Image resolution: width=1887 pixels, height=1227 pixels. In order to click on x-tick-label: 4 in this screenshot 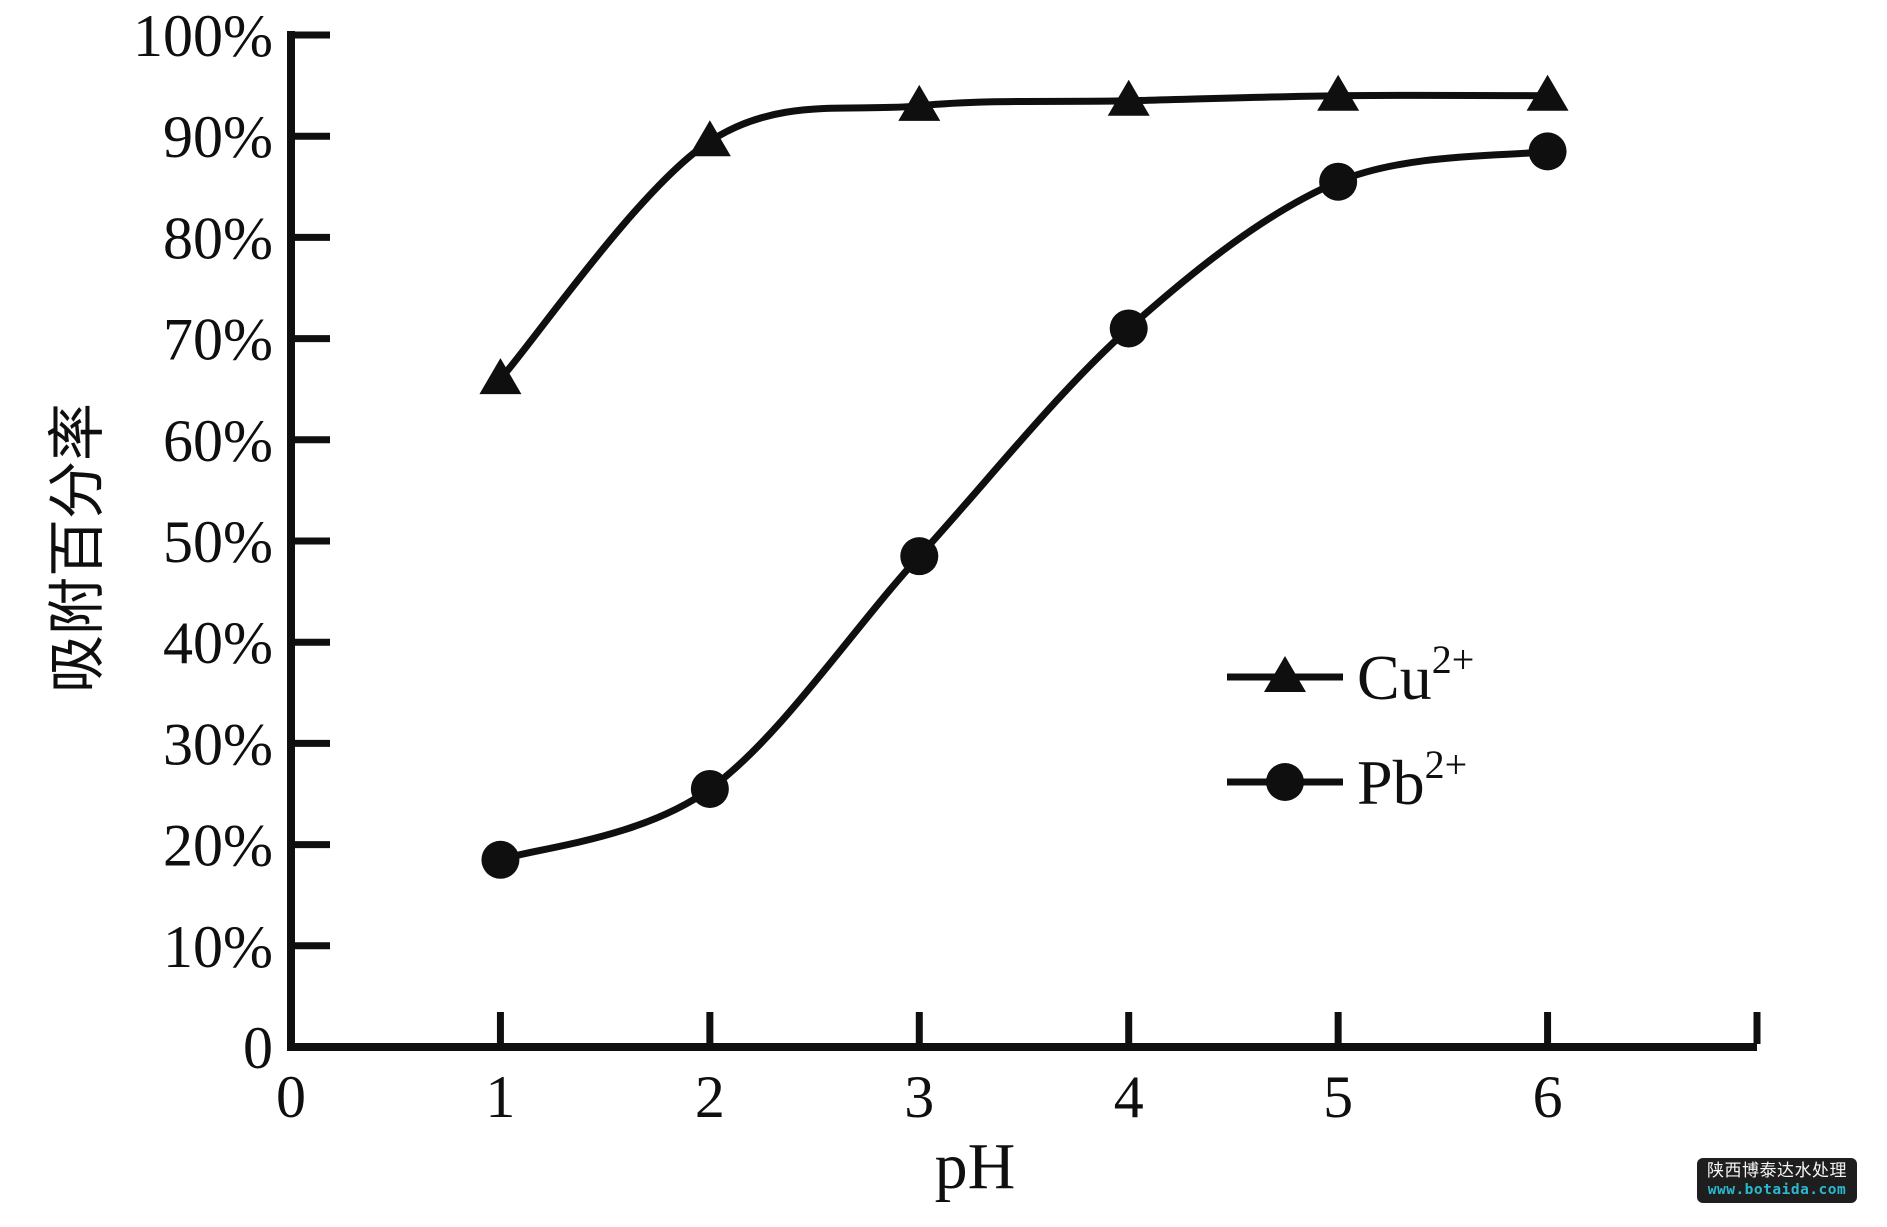, I will do `click(1129, 1097)`.